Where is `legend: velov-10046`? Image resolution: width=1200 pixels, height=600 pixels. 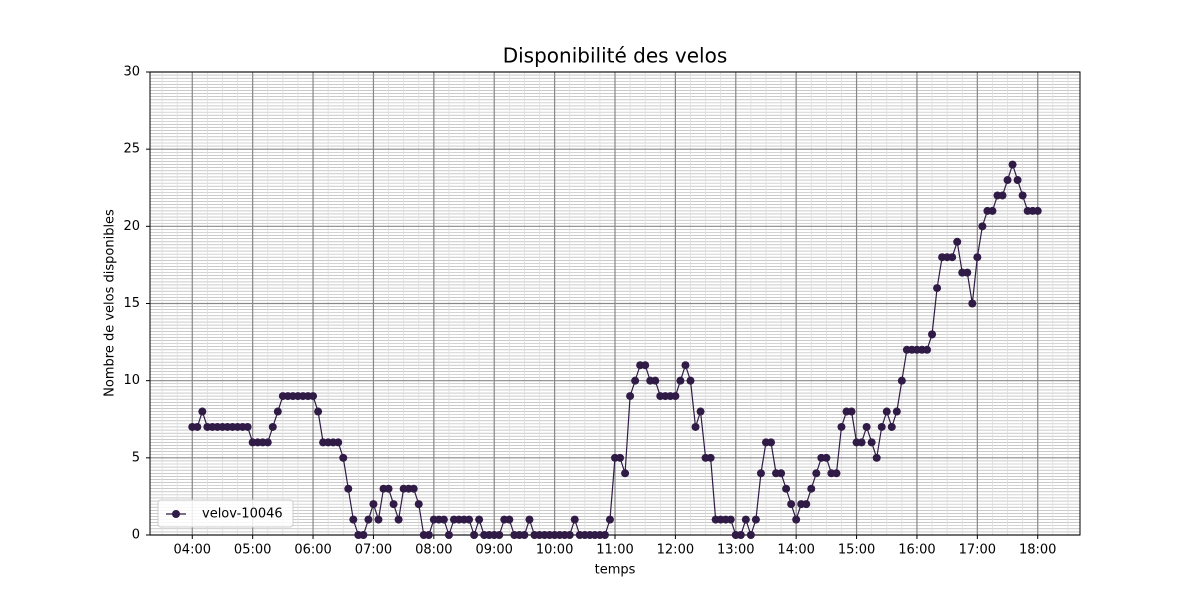
legend: velov-10046 is located at coordinates (225, 513).